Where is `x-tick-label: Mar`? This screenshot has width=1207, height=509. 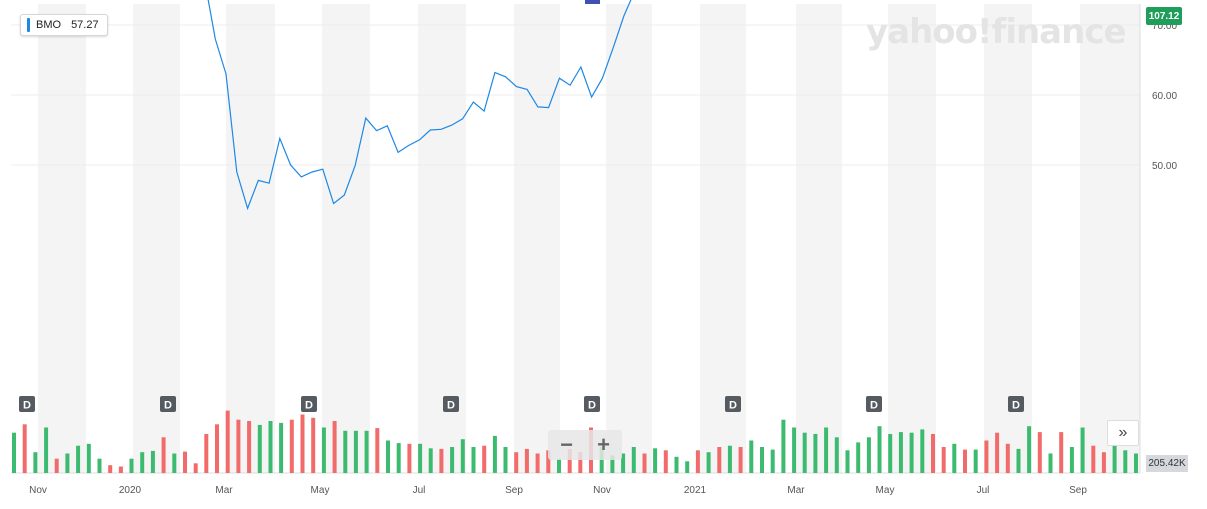
x-tick-label: Mar is located at coordinates (224, 490).